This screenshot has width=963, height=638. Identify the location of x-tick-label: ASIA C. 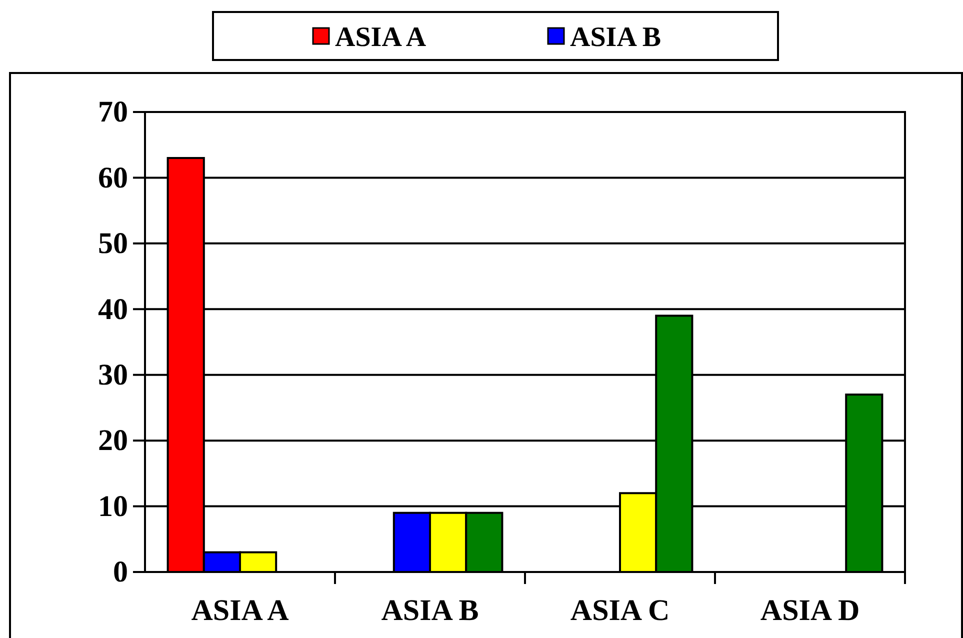
(620, 610).